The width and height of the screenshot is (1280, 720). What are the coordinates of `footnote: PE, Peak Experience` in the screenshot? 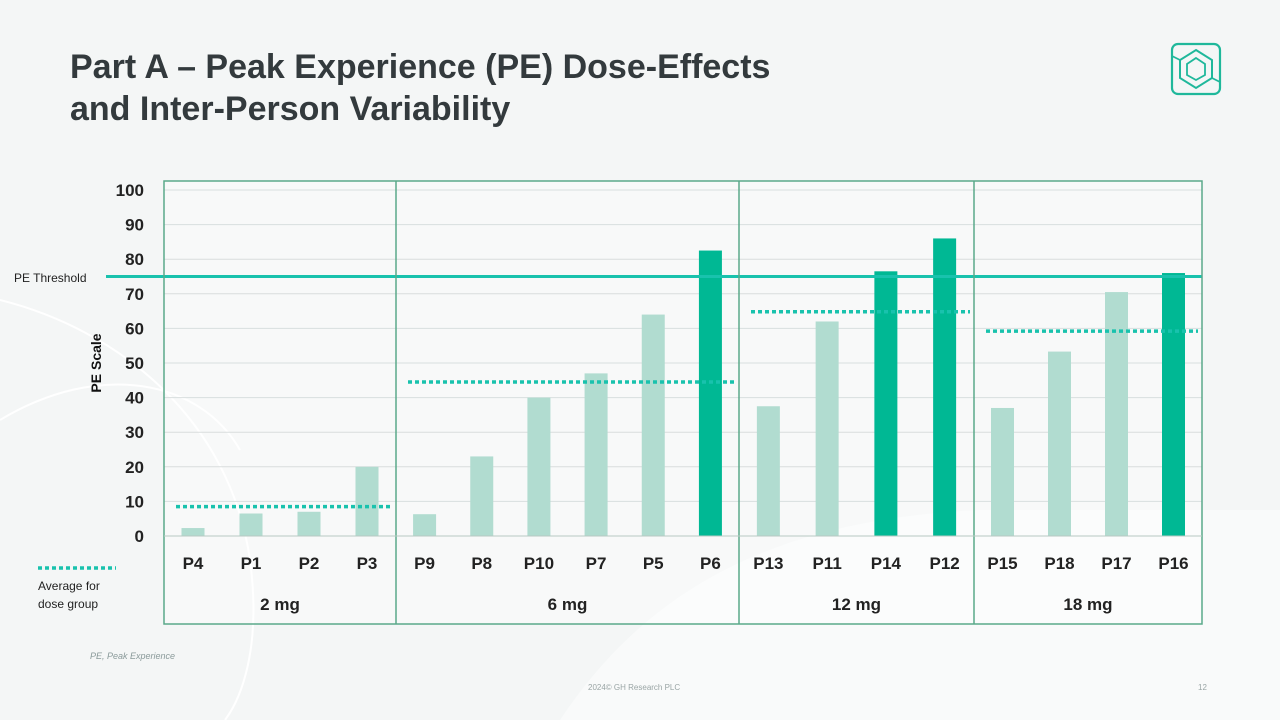 It's located at (133, 656).